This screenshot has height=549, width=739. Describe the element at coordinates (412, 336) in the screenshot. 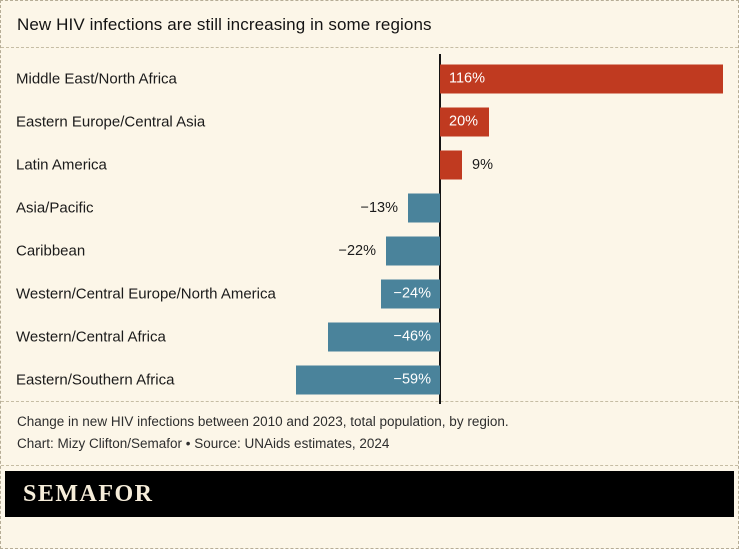

I see `value-label: −46%` at that location.